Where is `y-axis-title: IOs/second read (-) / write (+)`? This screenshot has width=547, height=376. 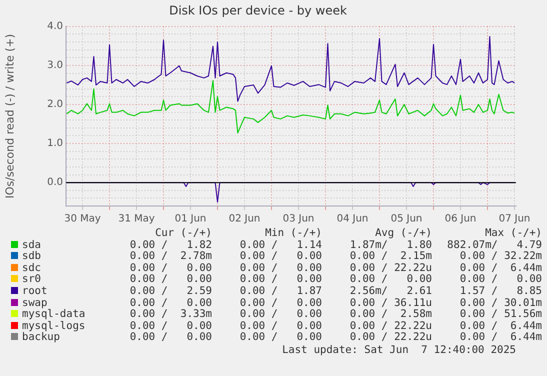 y-axis-title: IOs/second read (-) / write (+) is located at coordinates (9, 116).